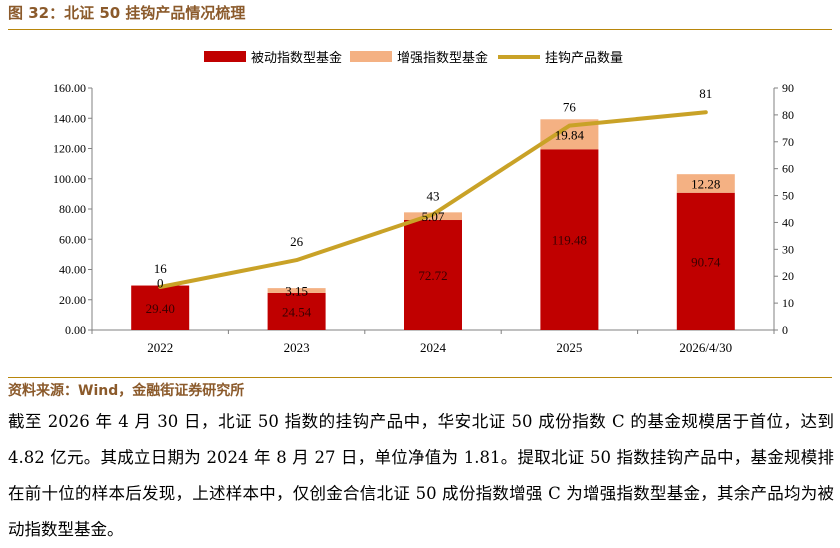 The height and width of the screenshot is (548, 840). I want to click on y-right-tick-label: 90, so click(788, 88).